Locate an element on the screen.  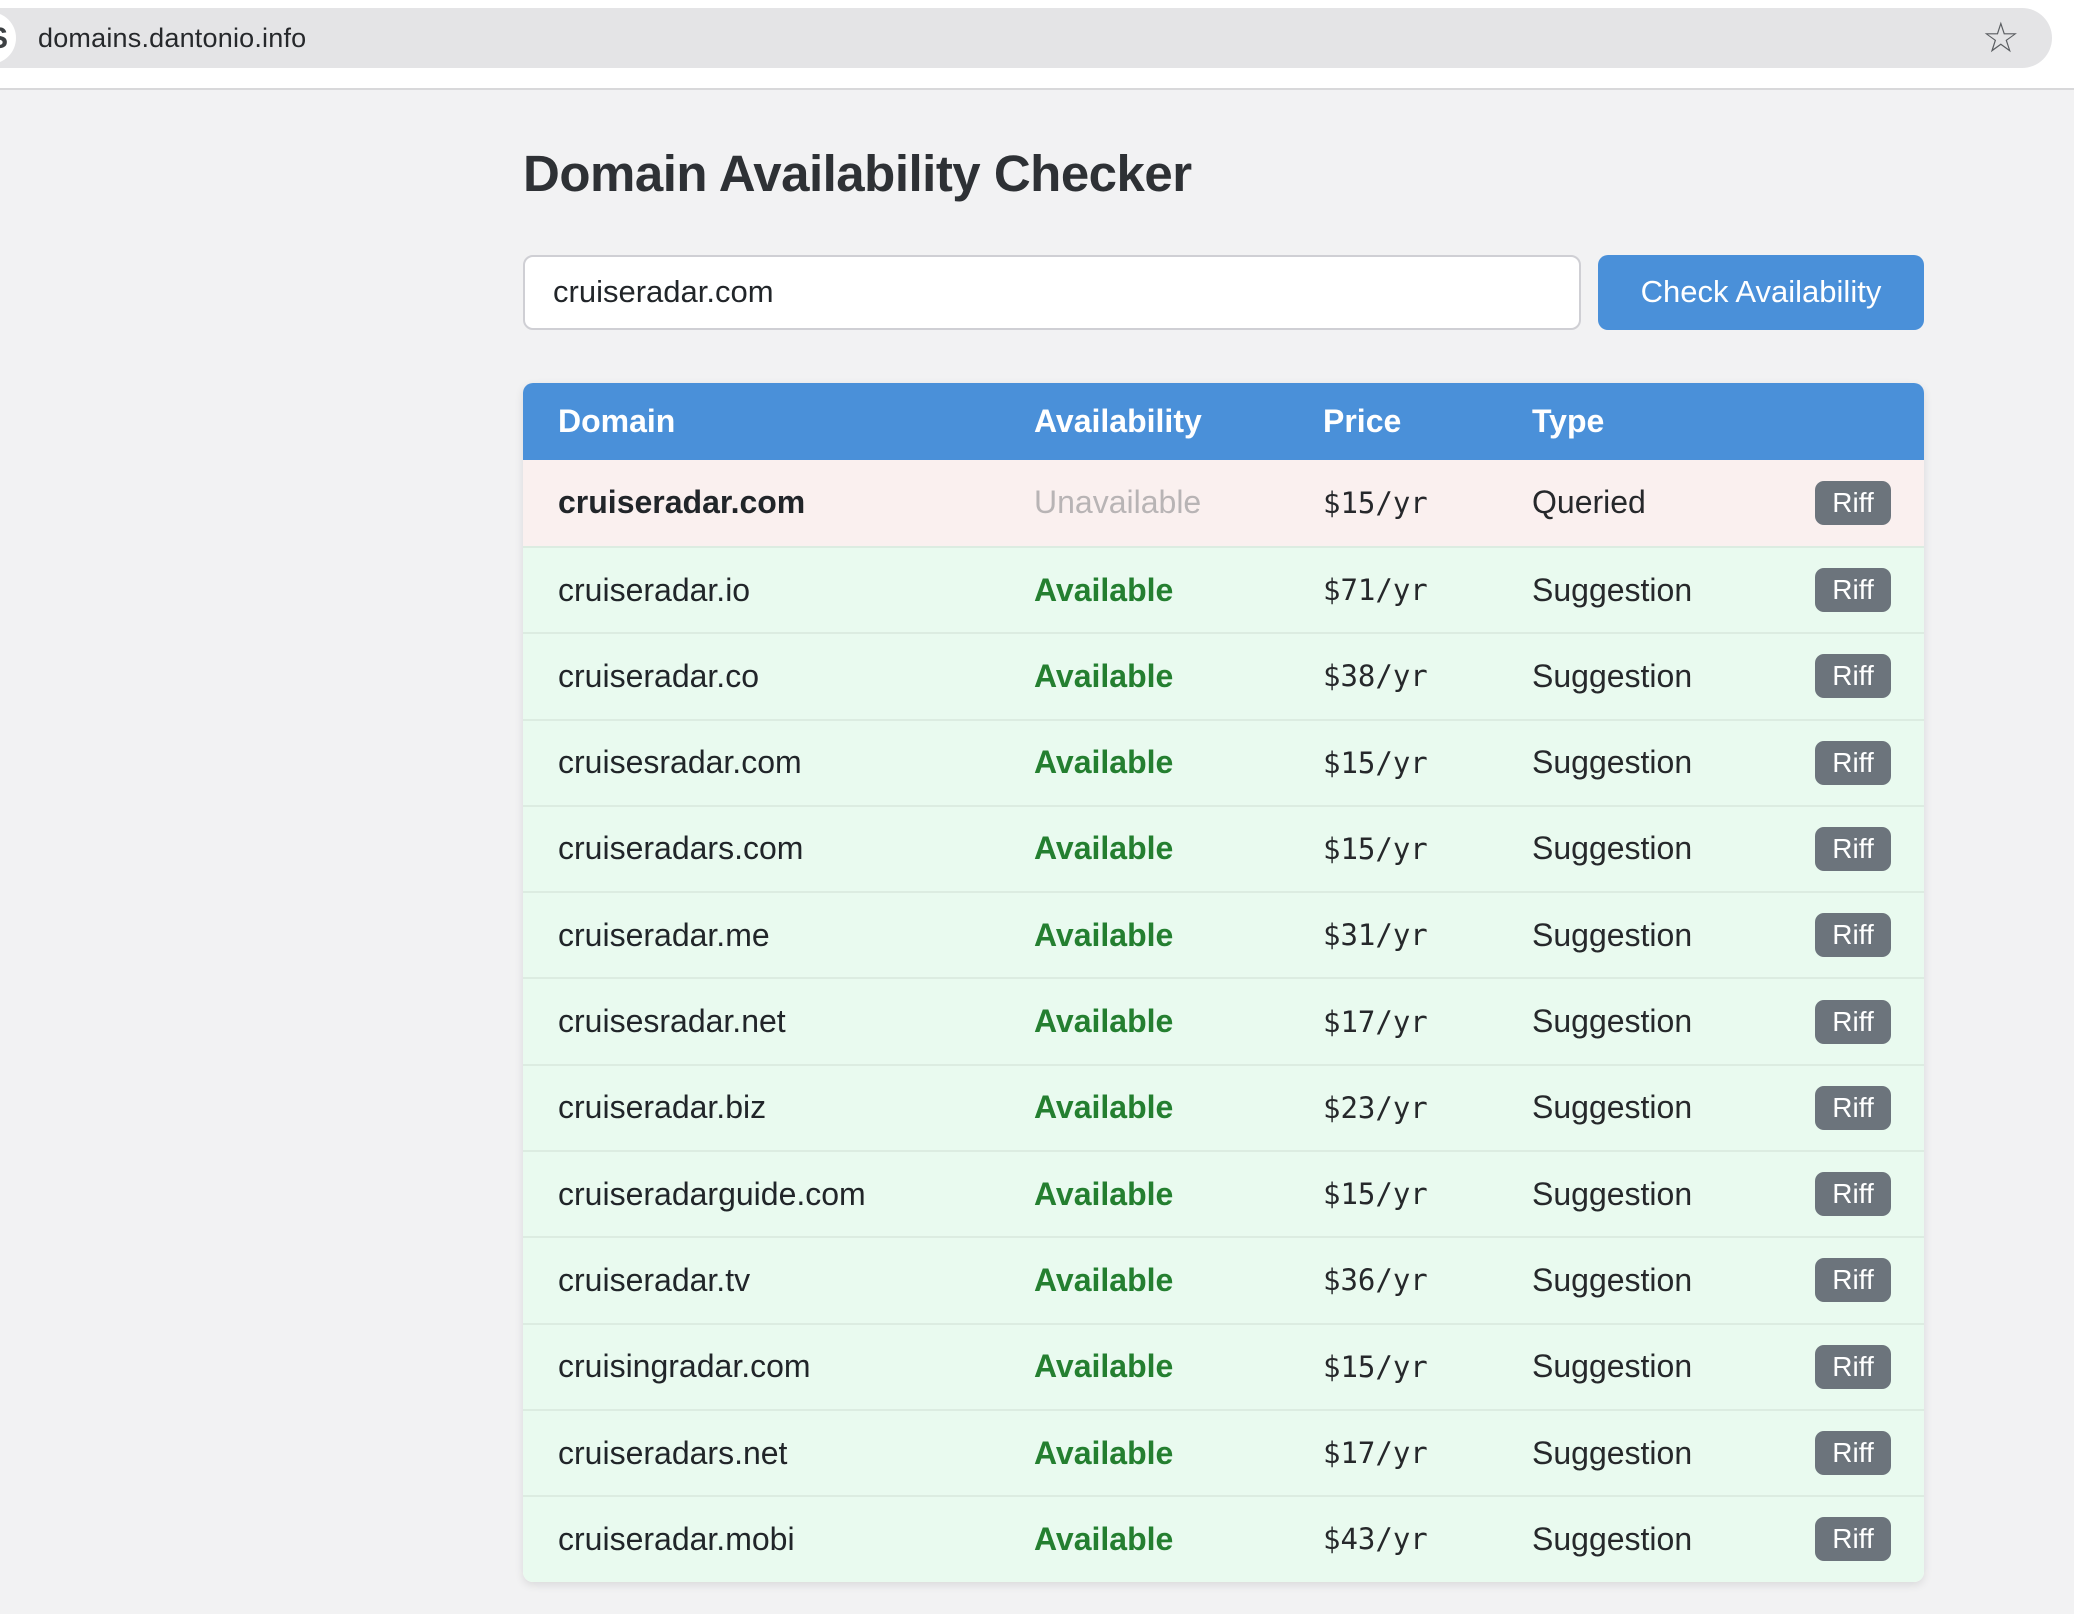
domain-cell: cruiseradar.io is located at coordinates (654, 589).